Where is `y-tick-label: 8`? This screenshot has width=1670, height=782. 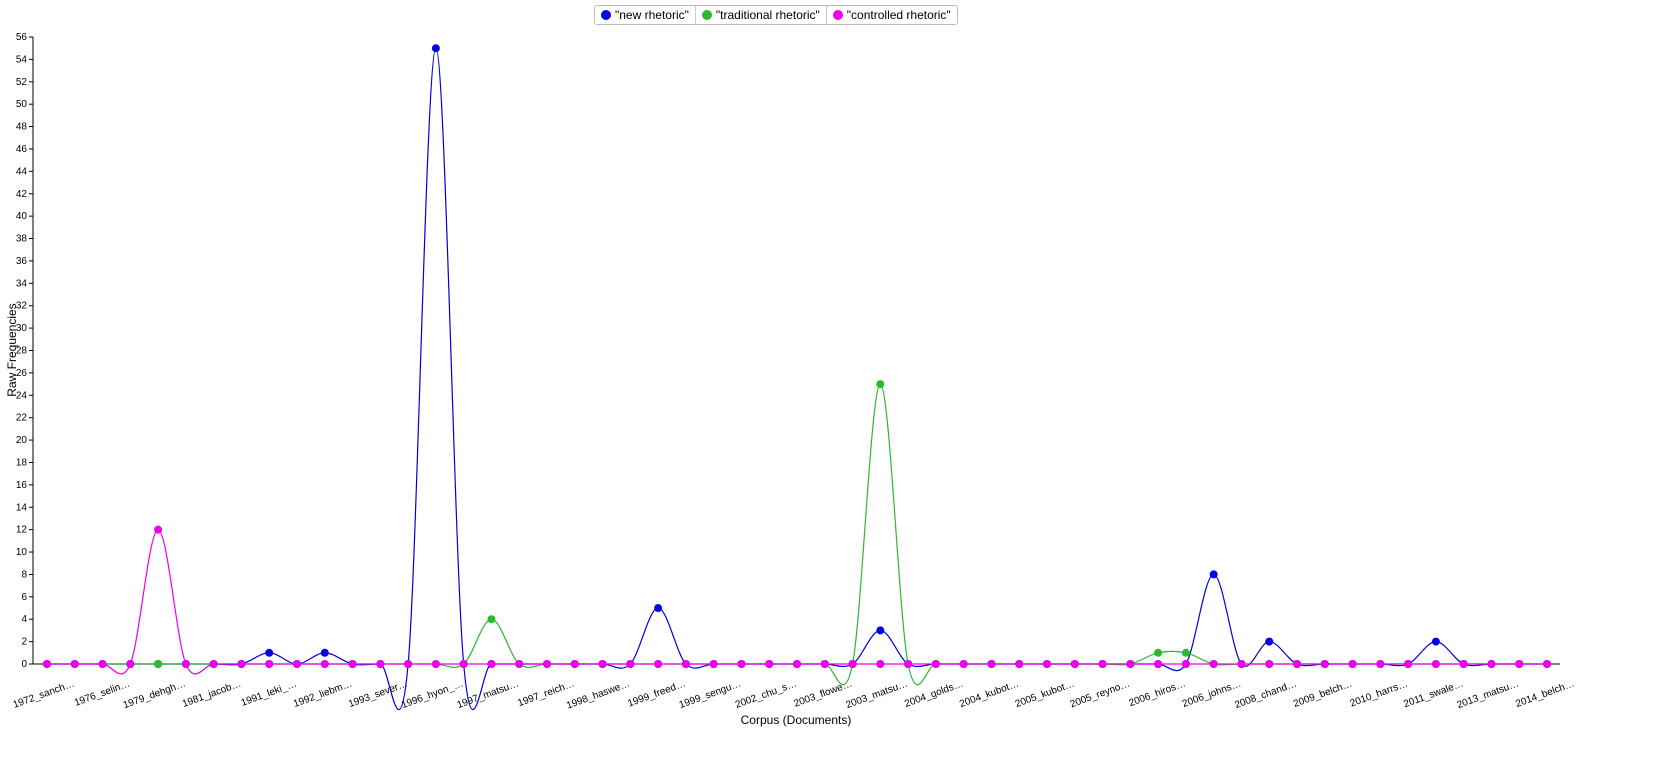
y-tick-label: 8 is located at coordinates (24, 574).